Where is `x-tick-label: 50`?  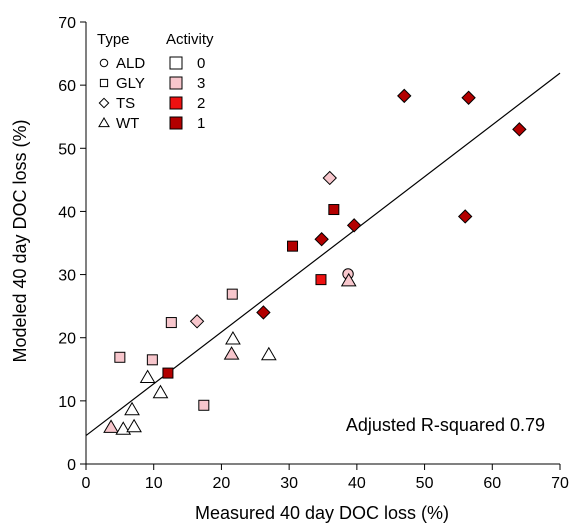
x-tick-label: 50 is located at coordinates (425, 483).